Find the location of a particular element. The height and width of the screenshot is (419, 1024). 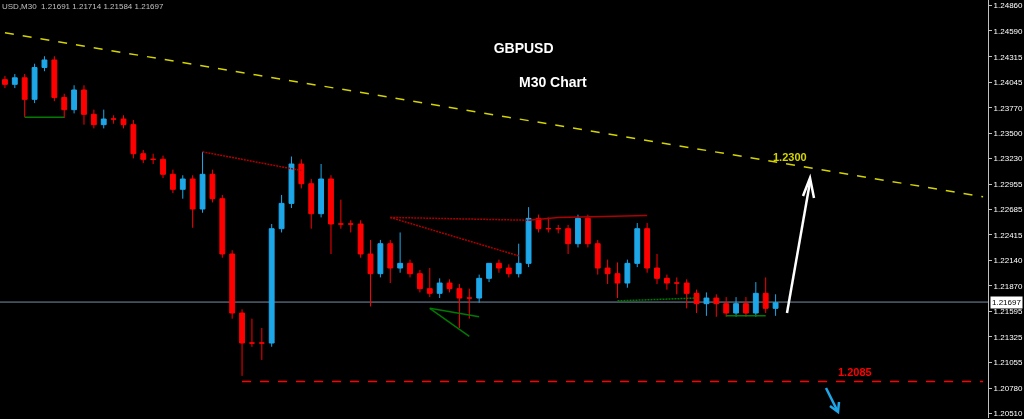

ref-line-label: 1.21697 is located at coordinates (1007, 302).